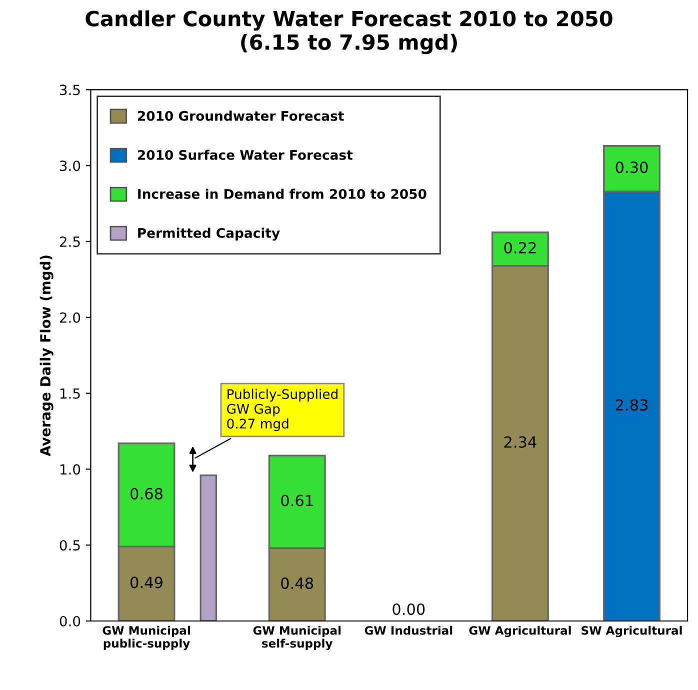 Image resolution: width=698 pixels, height=690 pixels. What do you see at coordinates (146, 494) in the screenshot?
I see `data-label: 0.68` at bounding box center [146, 494].